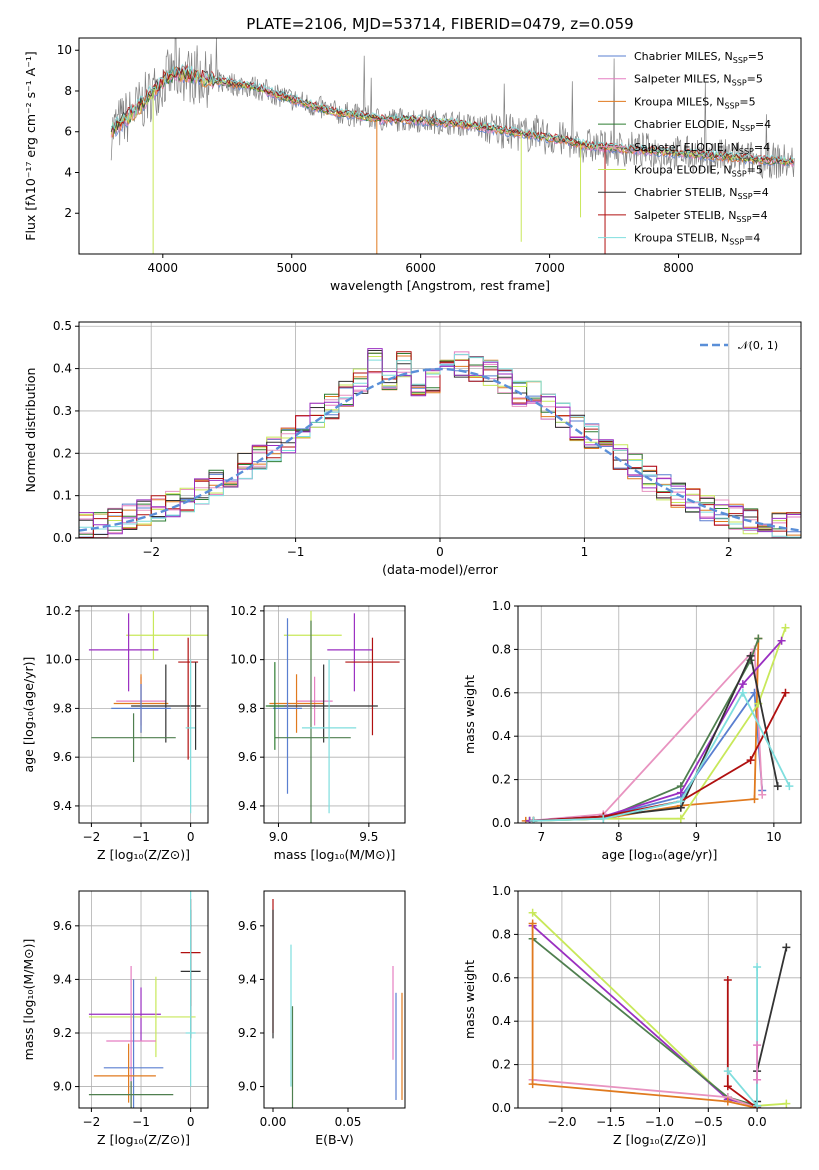 The height and width of the screenshot is (1170, 819). What do you see at coordinates (440, 569) in the screenshot?
I see `x-axis-label: (data-model)/error` at bounding box center [440, 569].